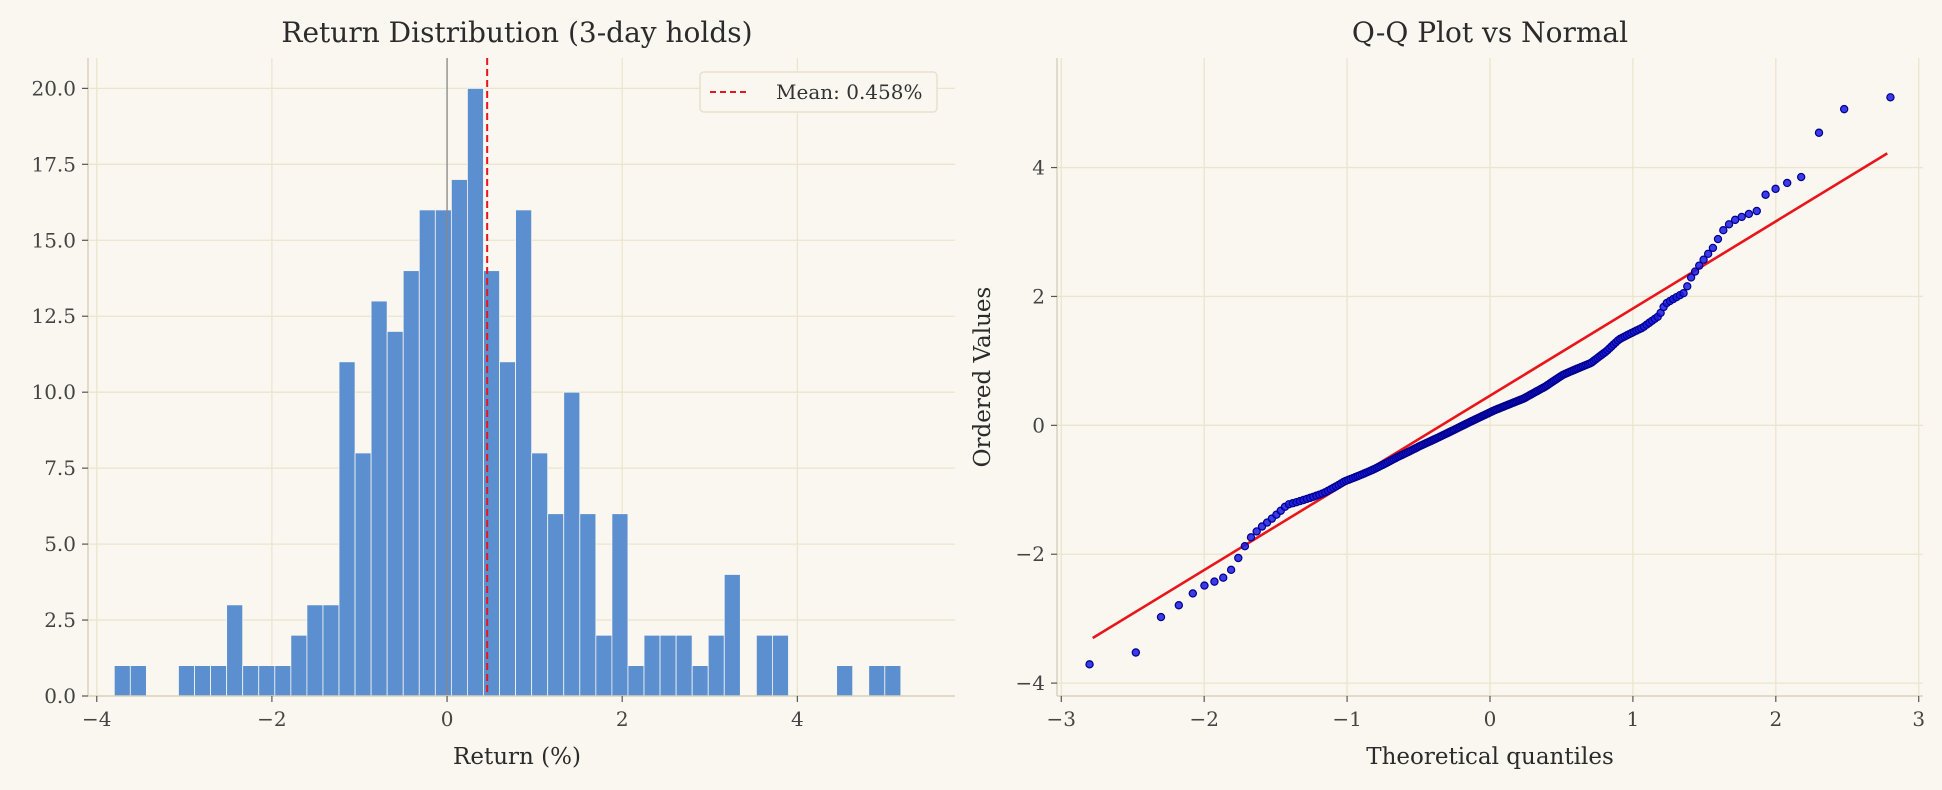 This screenshot has width=1942, height=790. I want to click on y-tick-label: 10.0, so click(53, 392).